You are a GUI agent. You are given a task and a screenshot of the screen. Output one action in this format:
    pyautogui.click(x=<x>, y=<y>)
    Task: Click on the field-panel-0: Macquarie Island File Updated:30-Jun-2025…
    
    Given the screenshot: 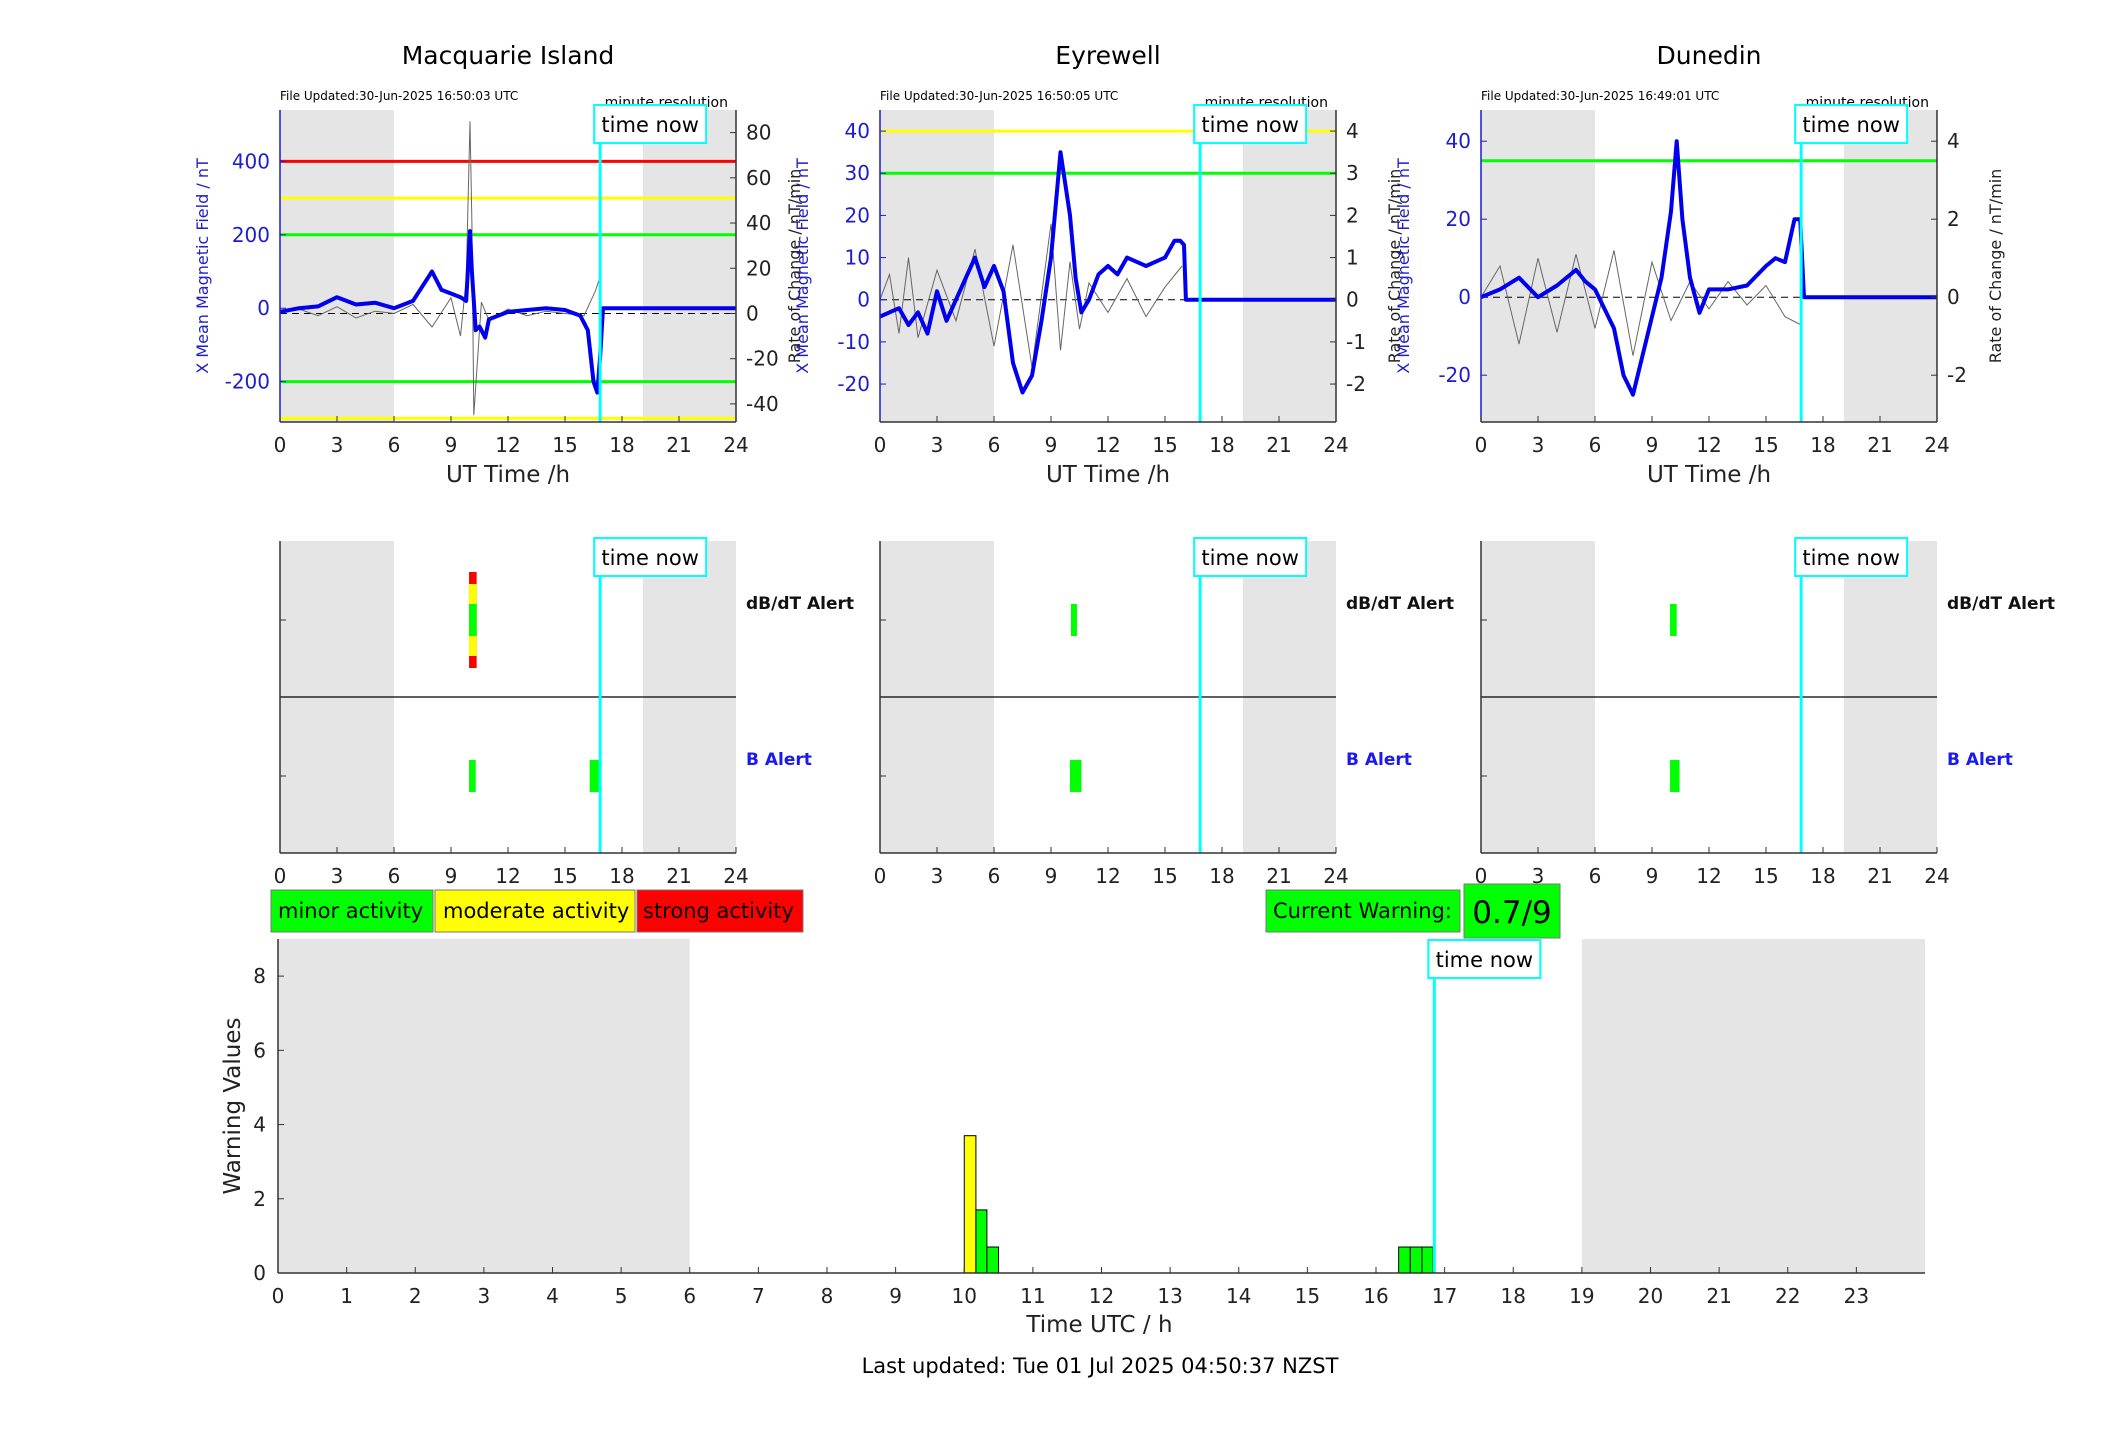 What is the action you would take?
    pyautogui.click(x=498, y=264)
    